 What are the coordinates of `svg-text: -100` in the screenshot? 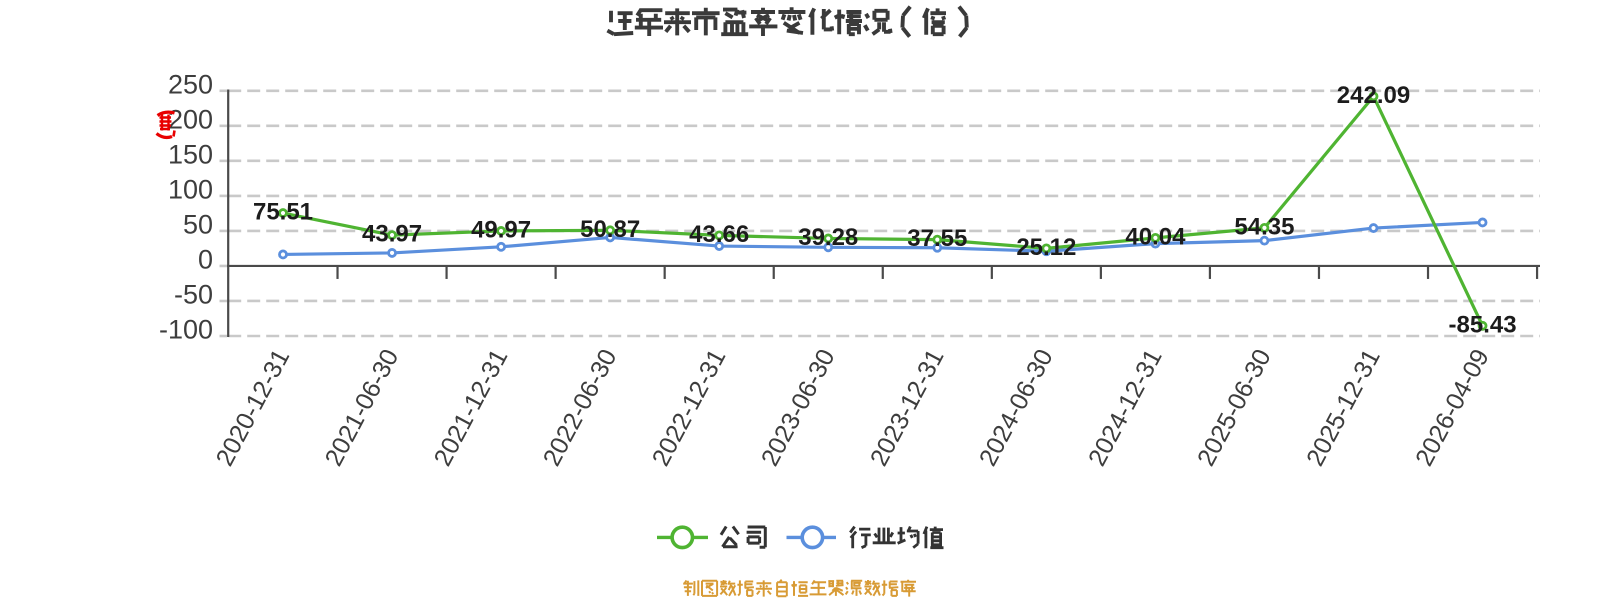 It's located at (186, 330).